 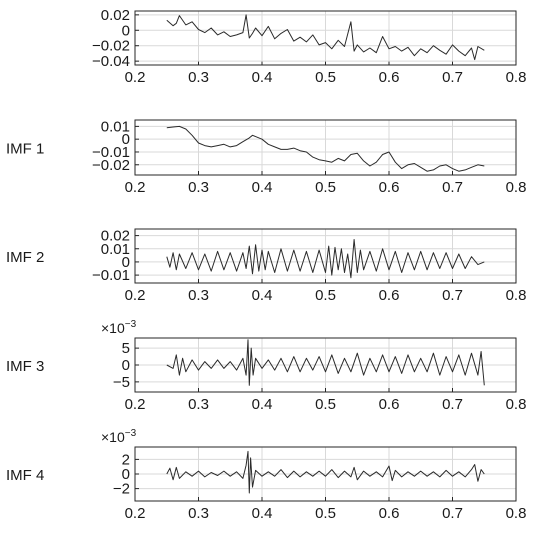 What do you see at coordinates (111, 61) in the screenshot?
I see `y-tick-label: −0.04` at bounding box center [111, 61].